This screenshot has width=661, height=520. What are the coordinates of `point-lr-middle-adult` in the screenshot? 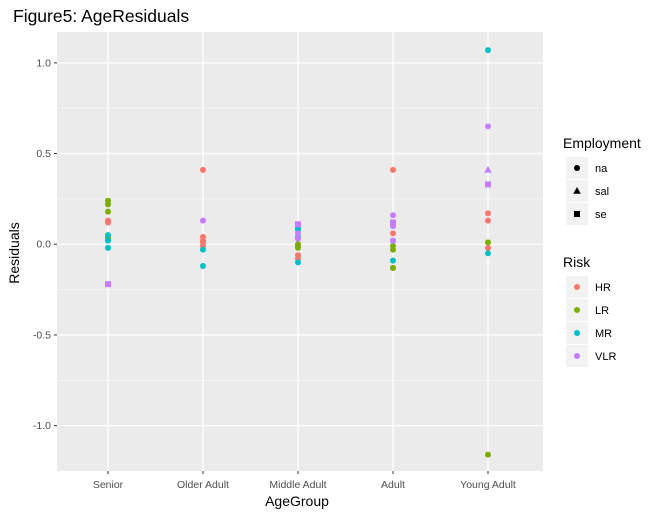 It's located at (298, 247).